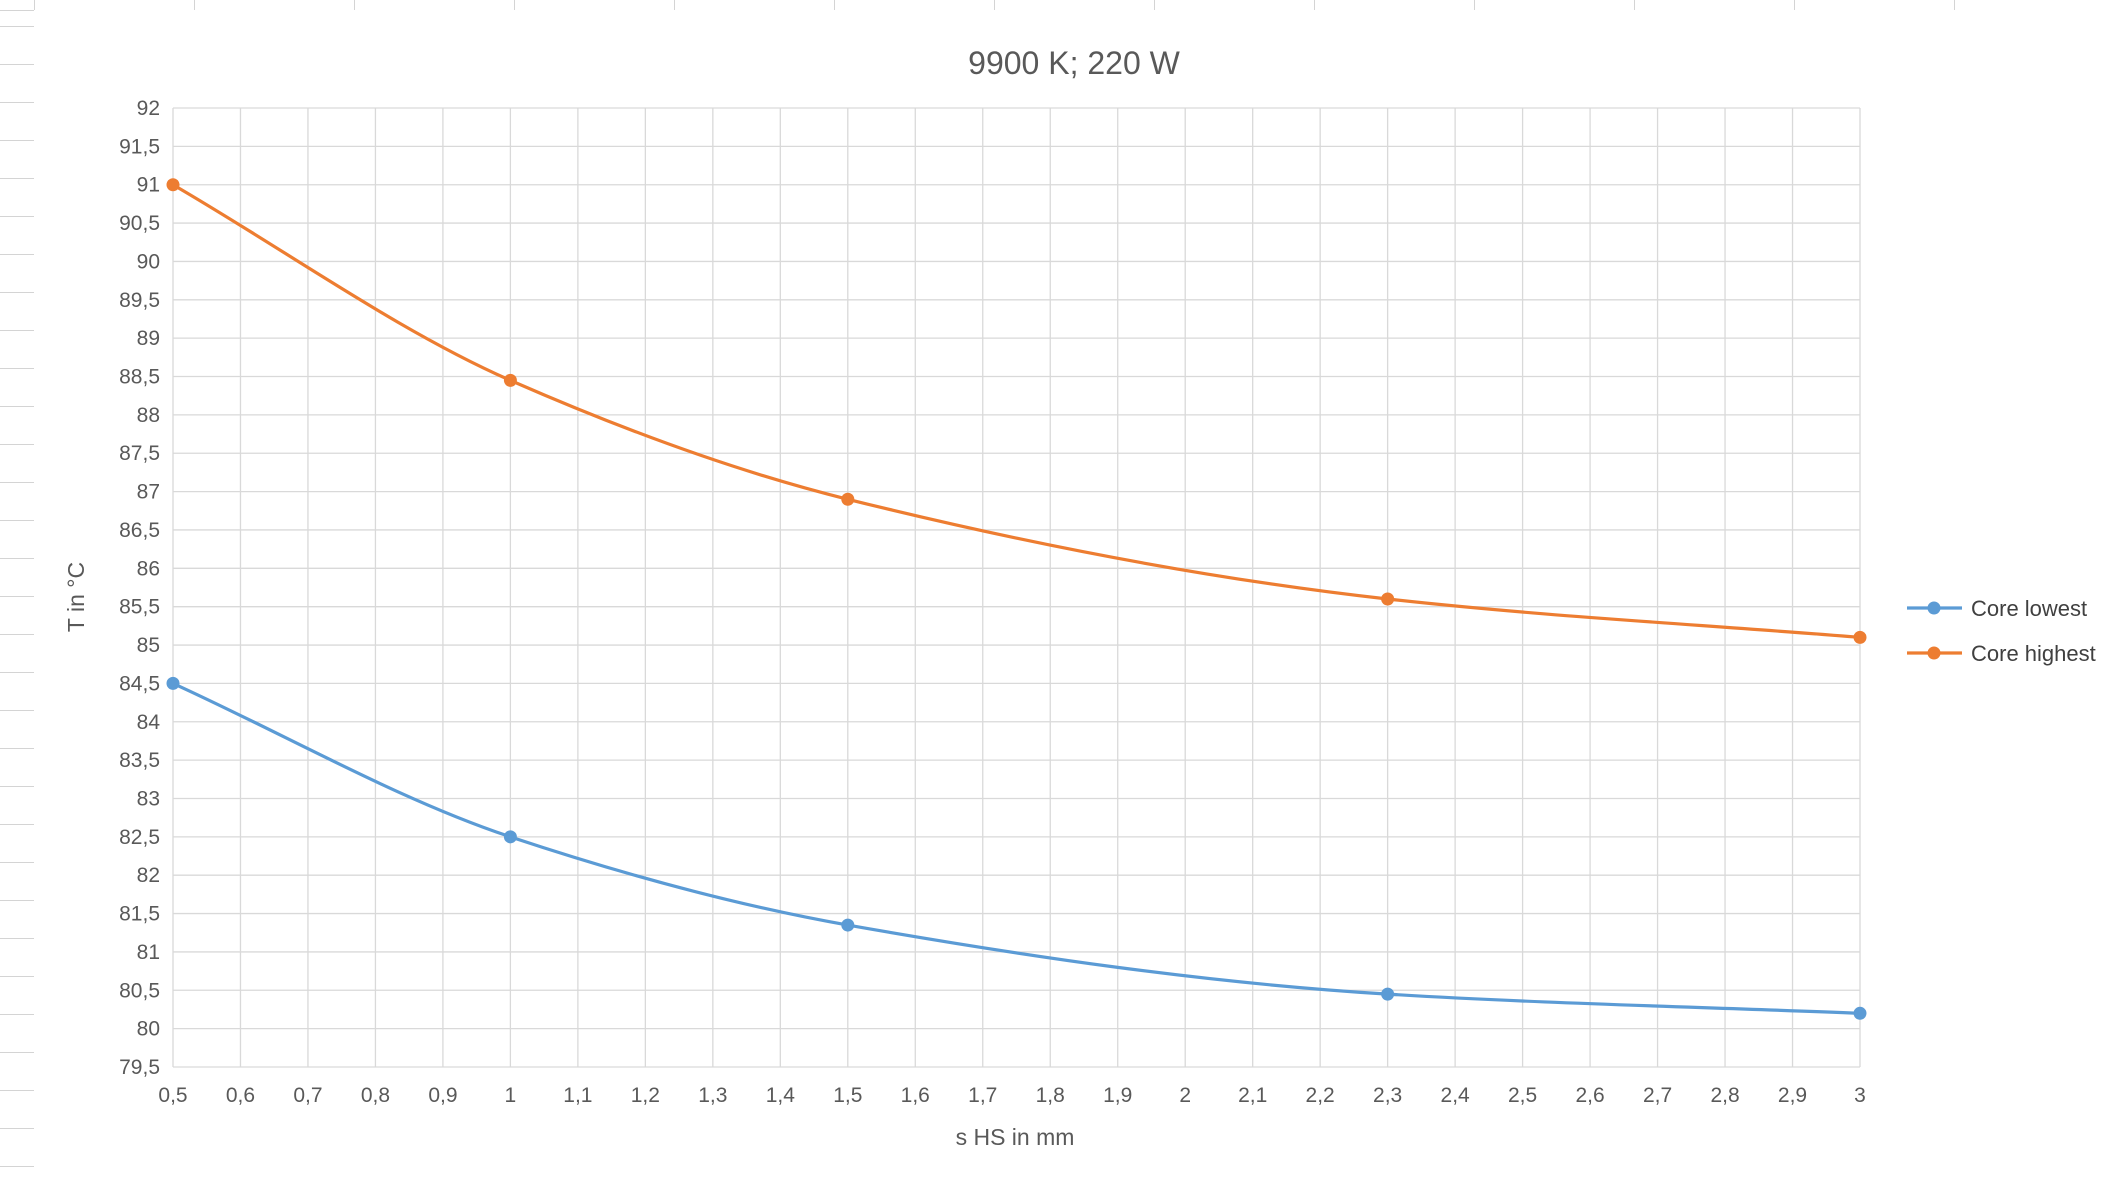 The height and width of the screenshot is (1177, 2107). Describe the element at coordinates (2029, 608) in the screenshot. I see `legend-label-core-lowest: Core lowest` at that location.